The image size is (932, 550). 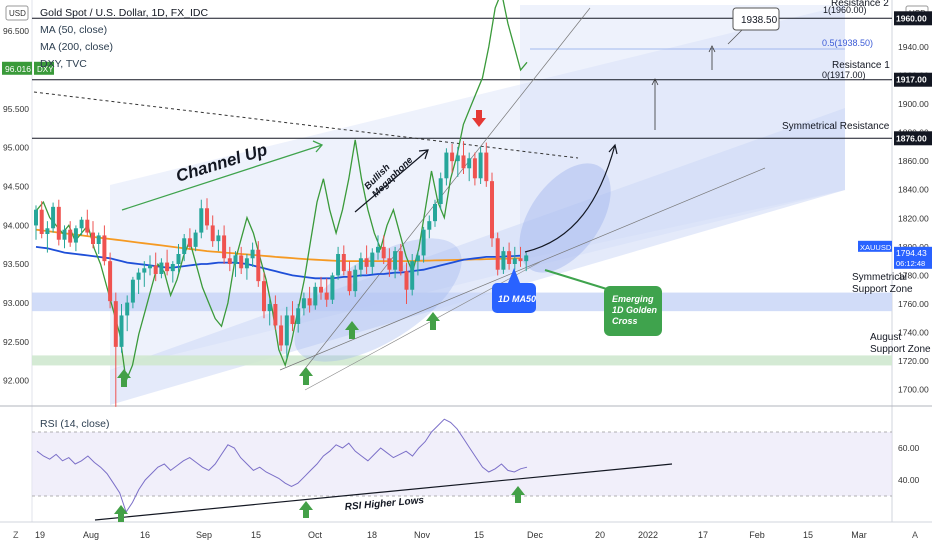 I want to click on ma200-legend: MA (200, close), so click(x=76, y=47).